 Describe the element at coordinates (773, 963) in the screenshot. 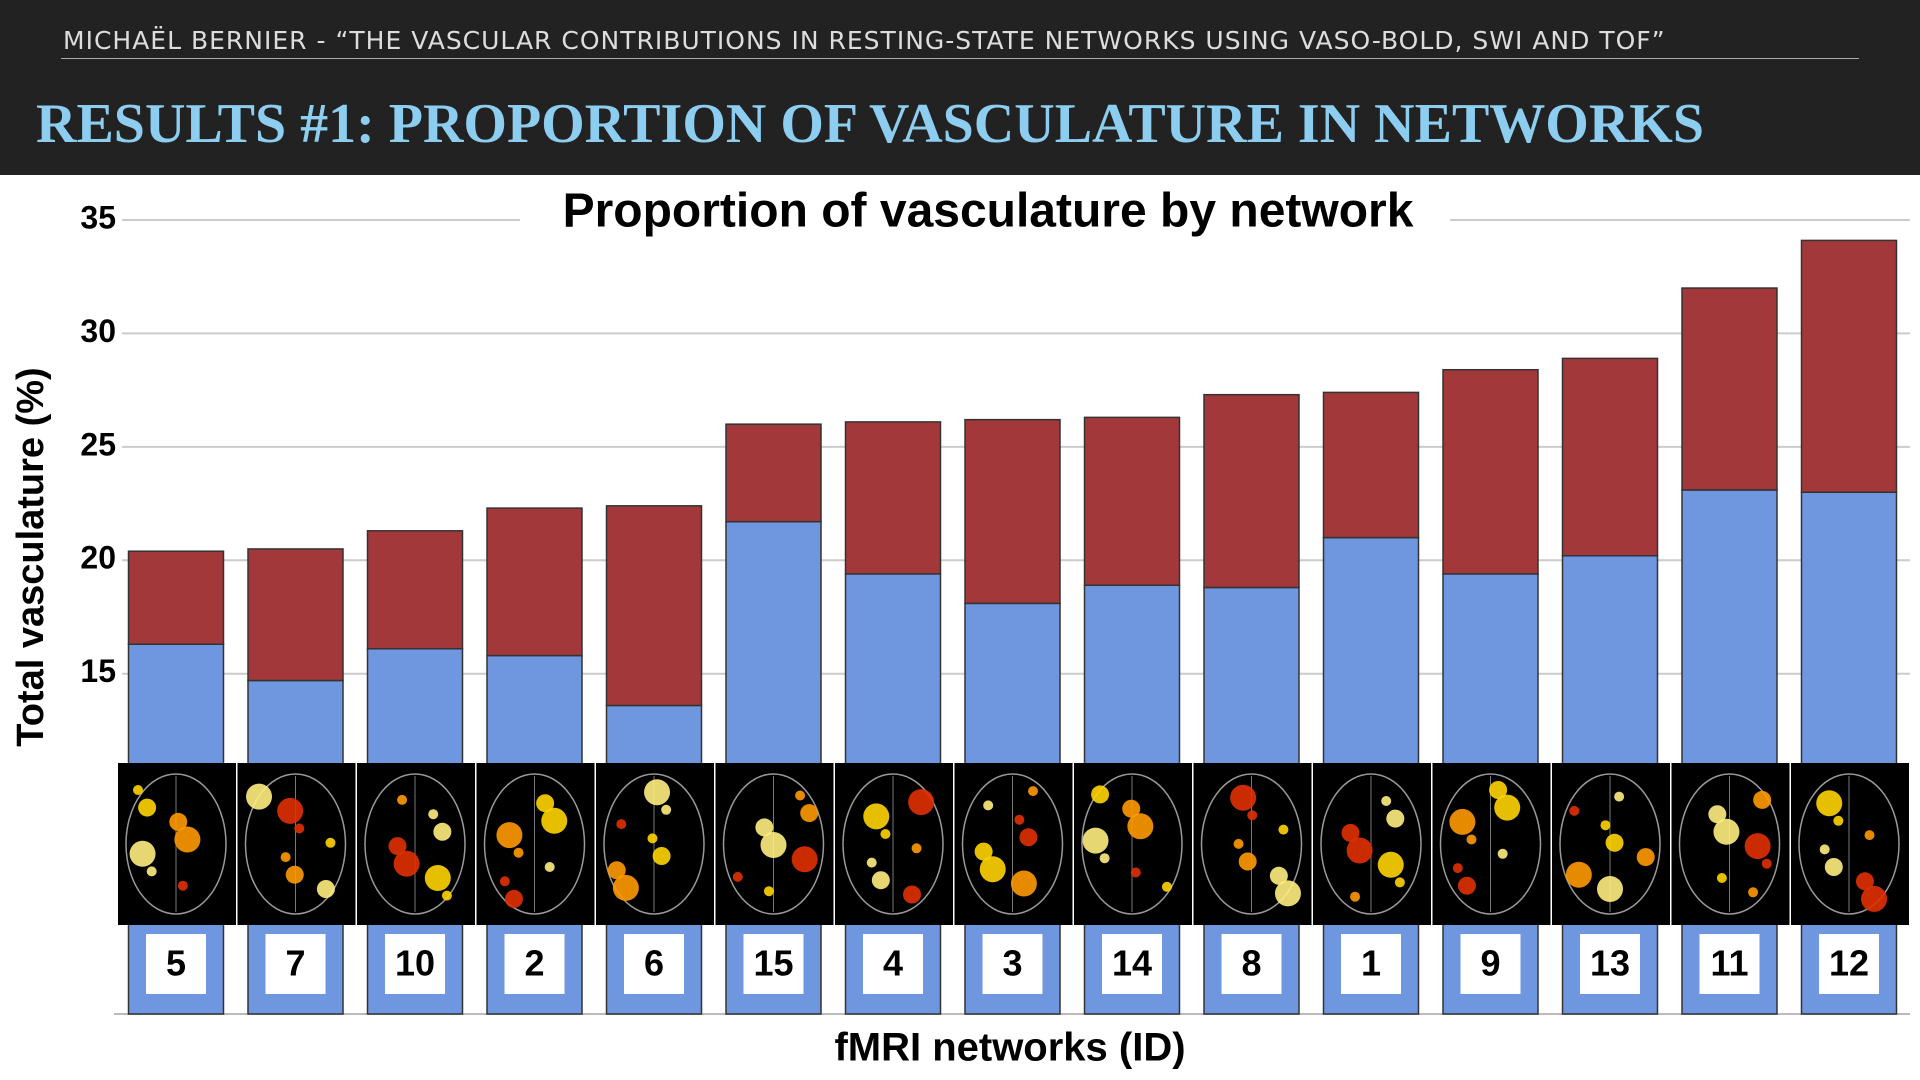

I see `x-tick-label: 15` at that location.